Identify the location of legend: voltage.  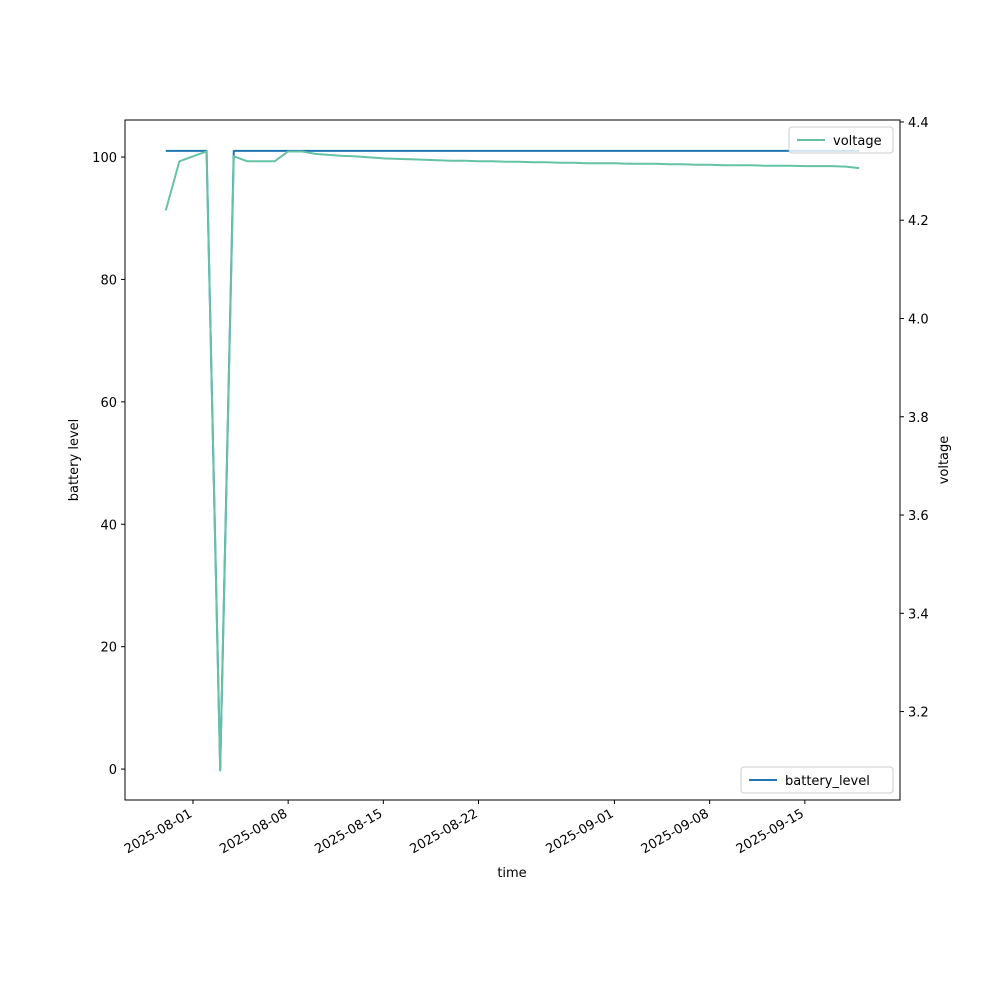
(841, 140).